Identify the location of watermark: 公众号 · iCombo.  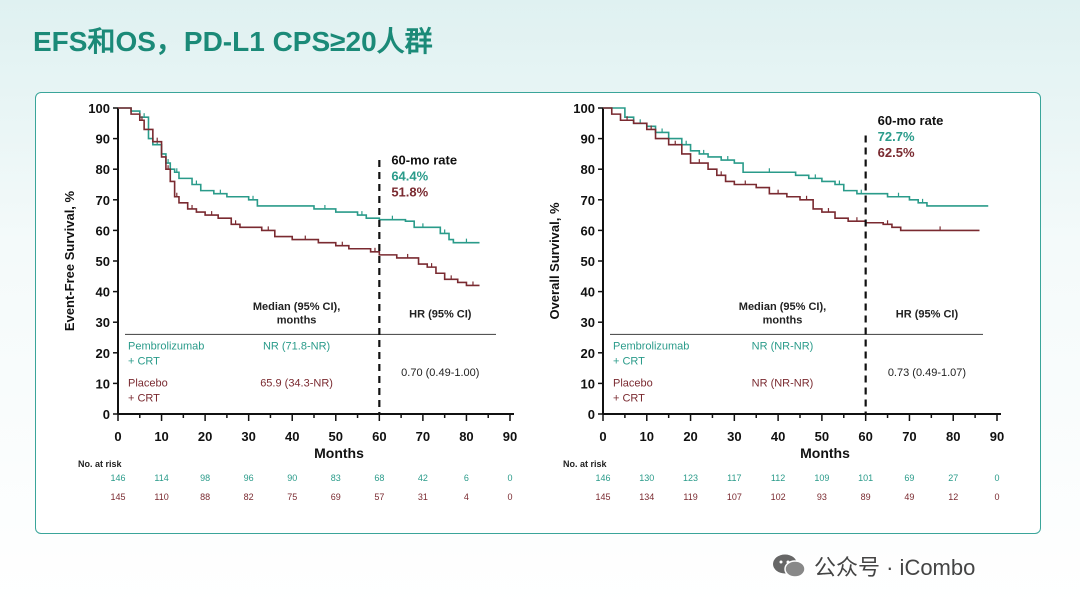
(873, 566).